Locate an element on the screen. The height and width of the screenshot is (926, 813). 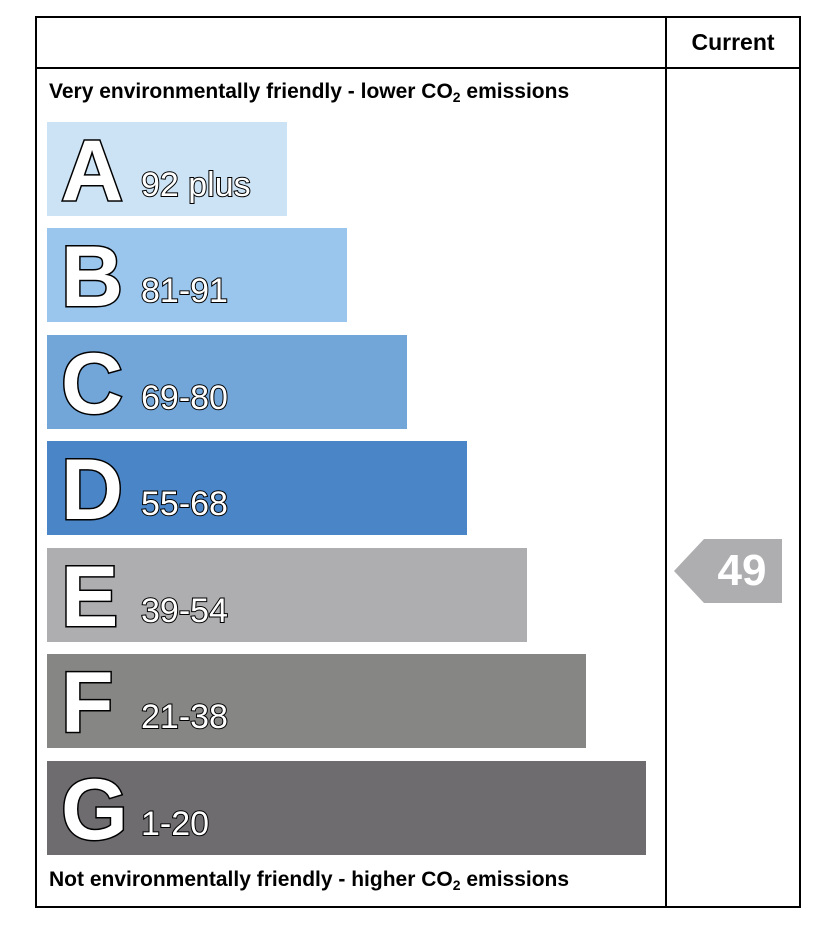
band-range: 81-91 is located at coordinates (184, 291).